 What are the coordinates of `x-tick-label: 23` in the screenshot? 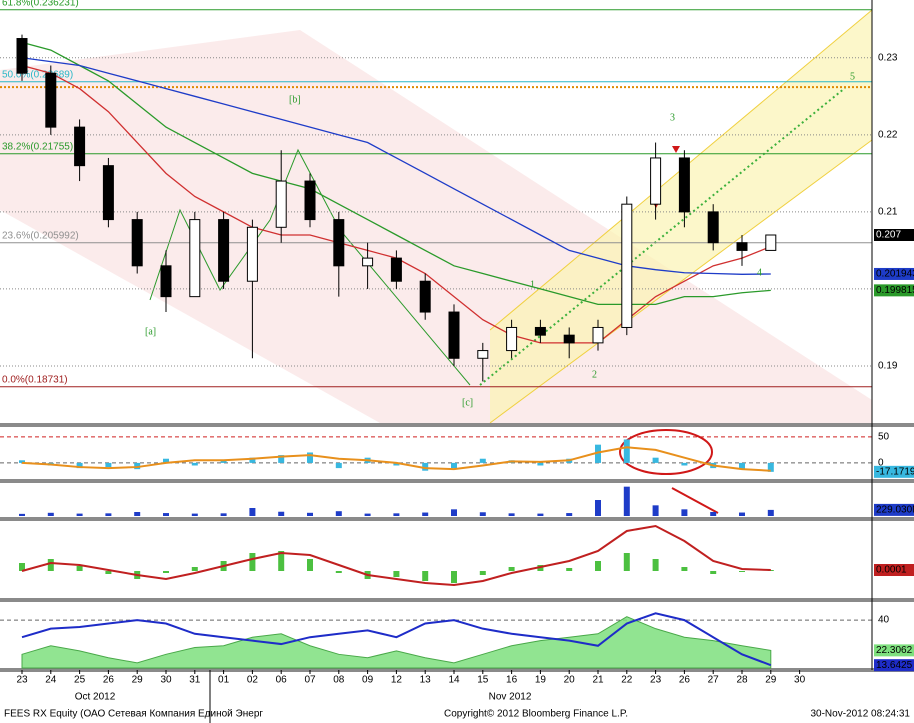 It's located at (656, 680).